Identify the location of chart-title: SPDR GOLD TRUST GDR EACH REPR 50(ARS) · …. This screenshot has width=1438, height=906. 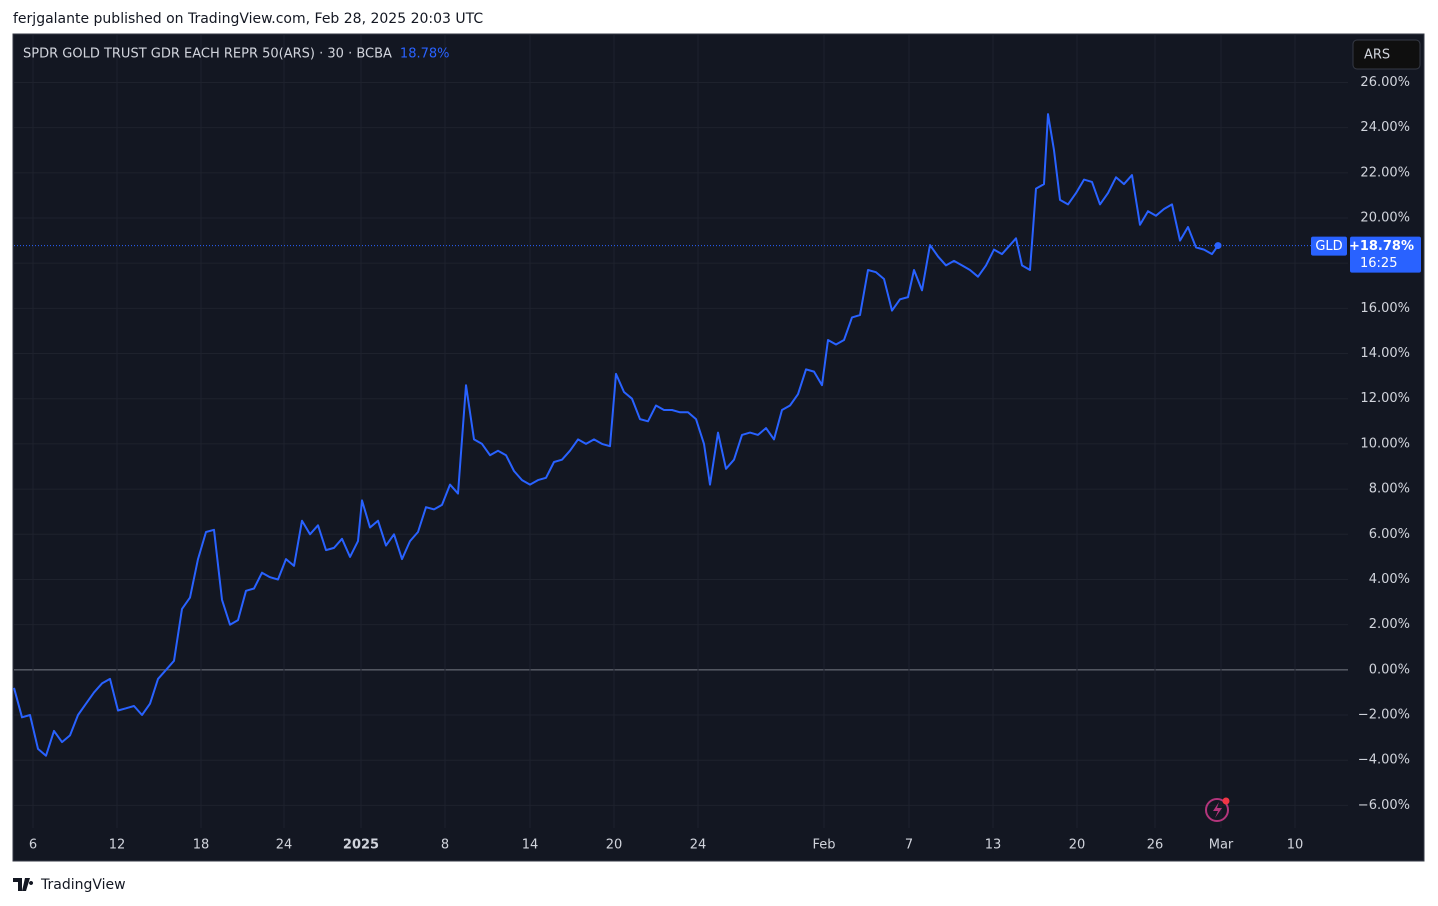
(207, 54).